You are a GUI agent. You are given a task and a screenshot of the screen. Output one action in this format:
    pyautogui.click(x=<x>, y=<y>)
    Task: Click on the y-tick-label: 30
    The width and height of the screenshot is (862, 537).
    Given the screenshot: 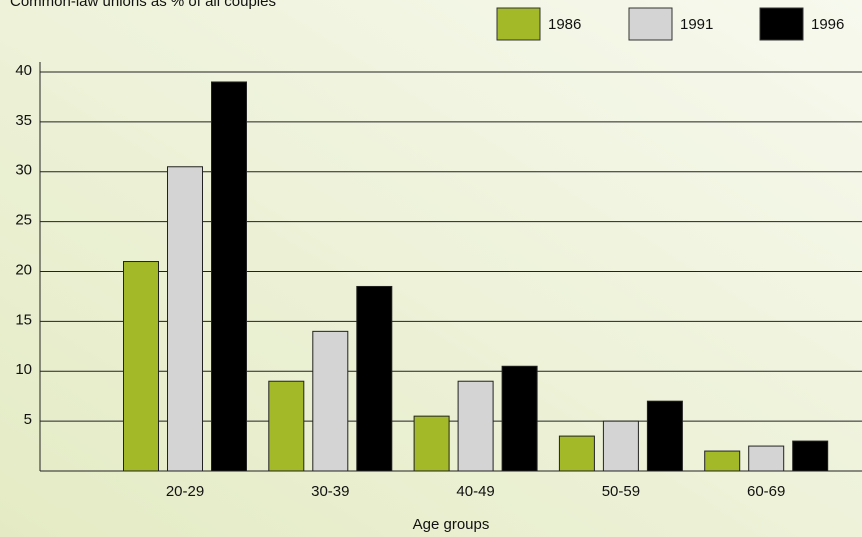 What is the action you would take?
    pyautogui.click(x=23, y=170)
    